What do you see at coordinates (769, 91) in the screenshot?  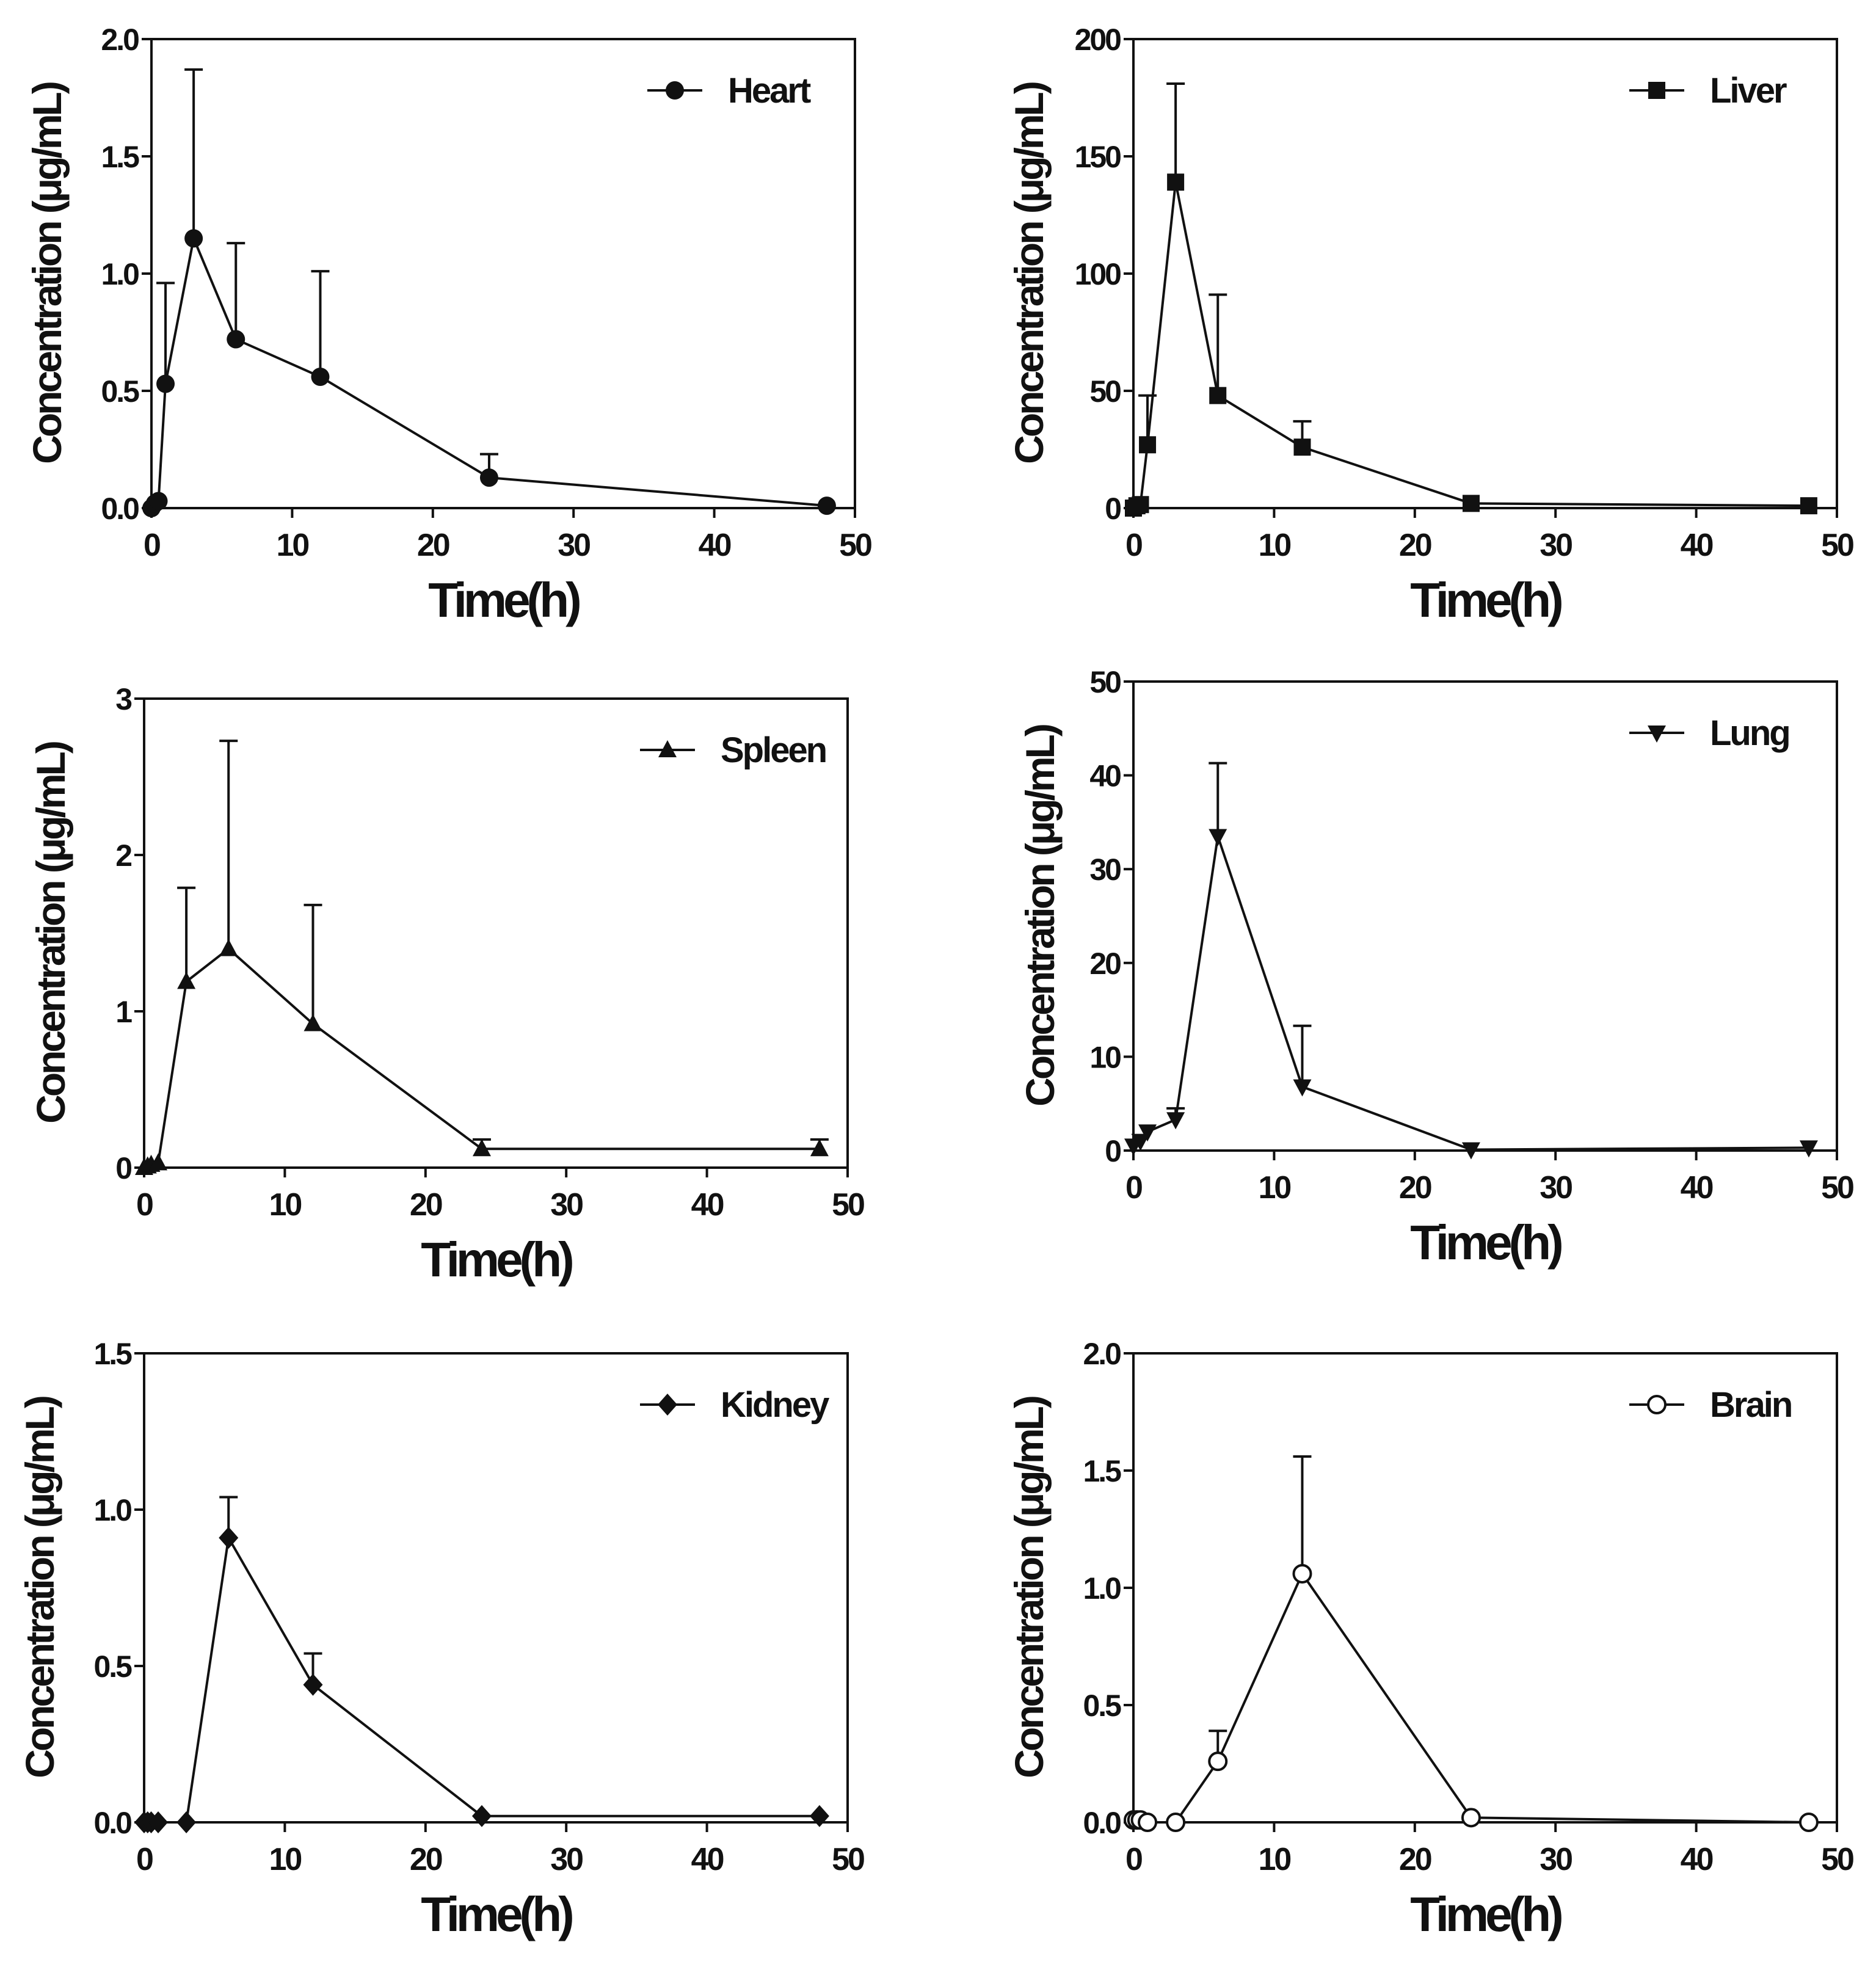 I see `legend-label: Heart` at bounding box center [769, 91].